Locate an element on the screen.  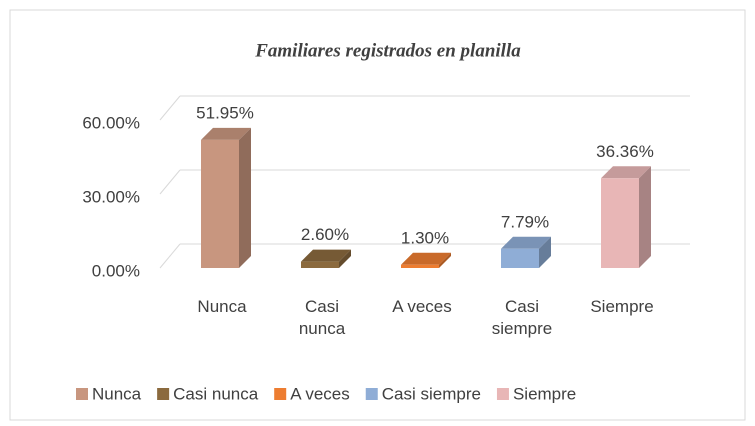
data-label: 1.30% is located at coordinates (425, 237).